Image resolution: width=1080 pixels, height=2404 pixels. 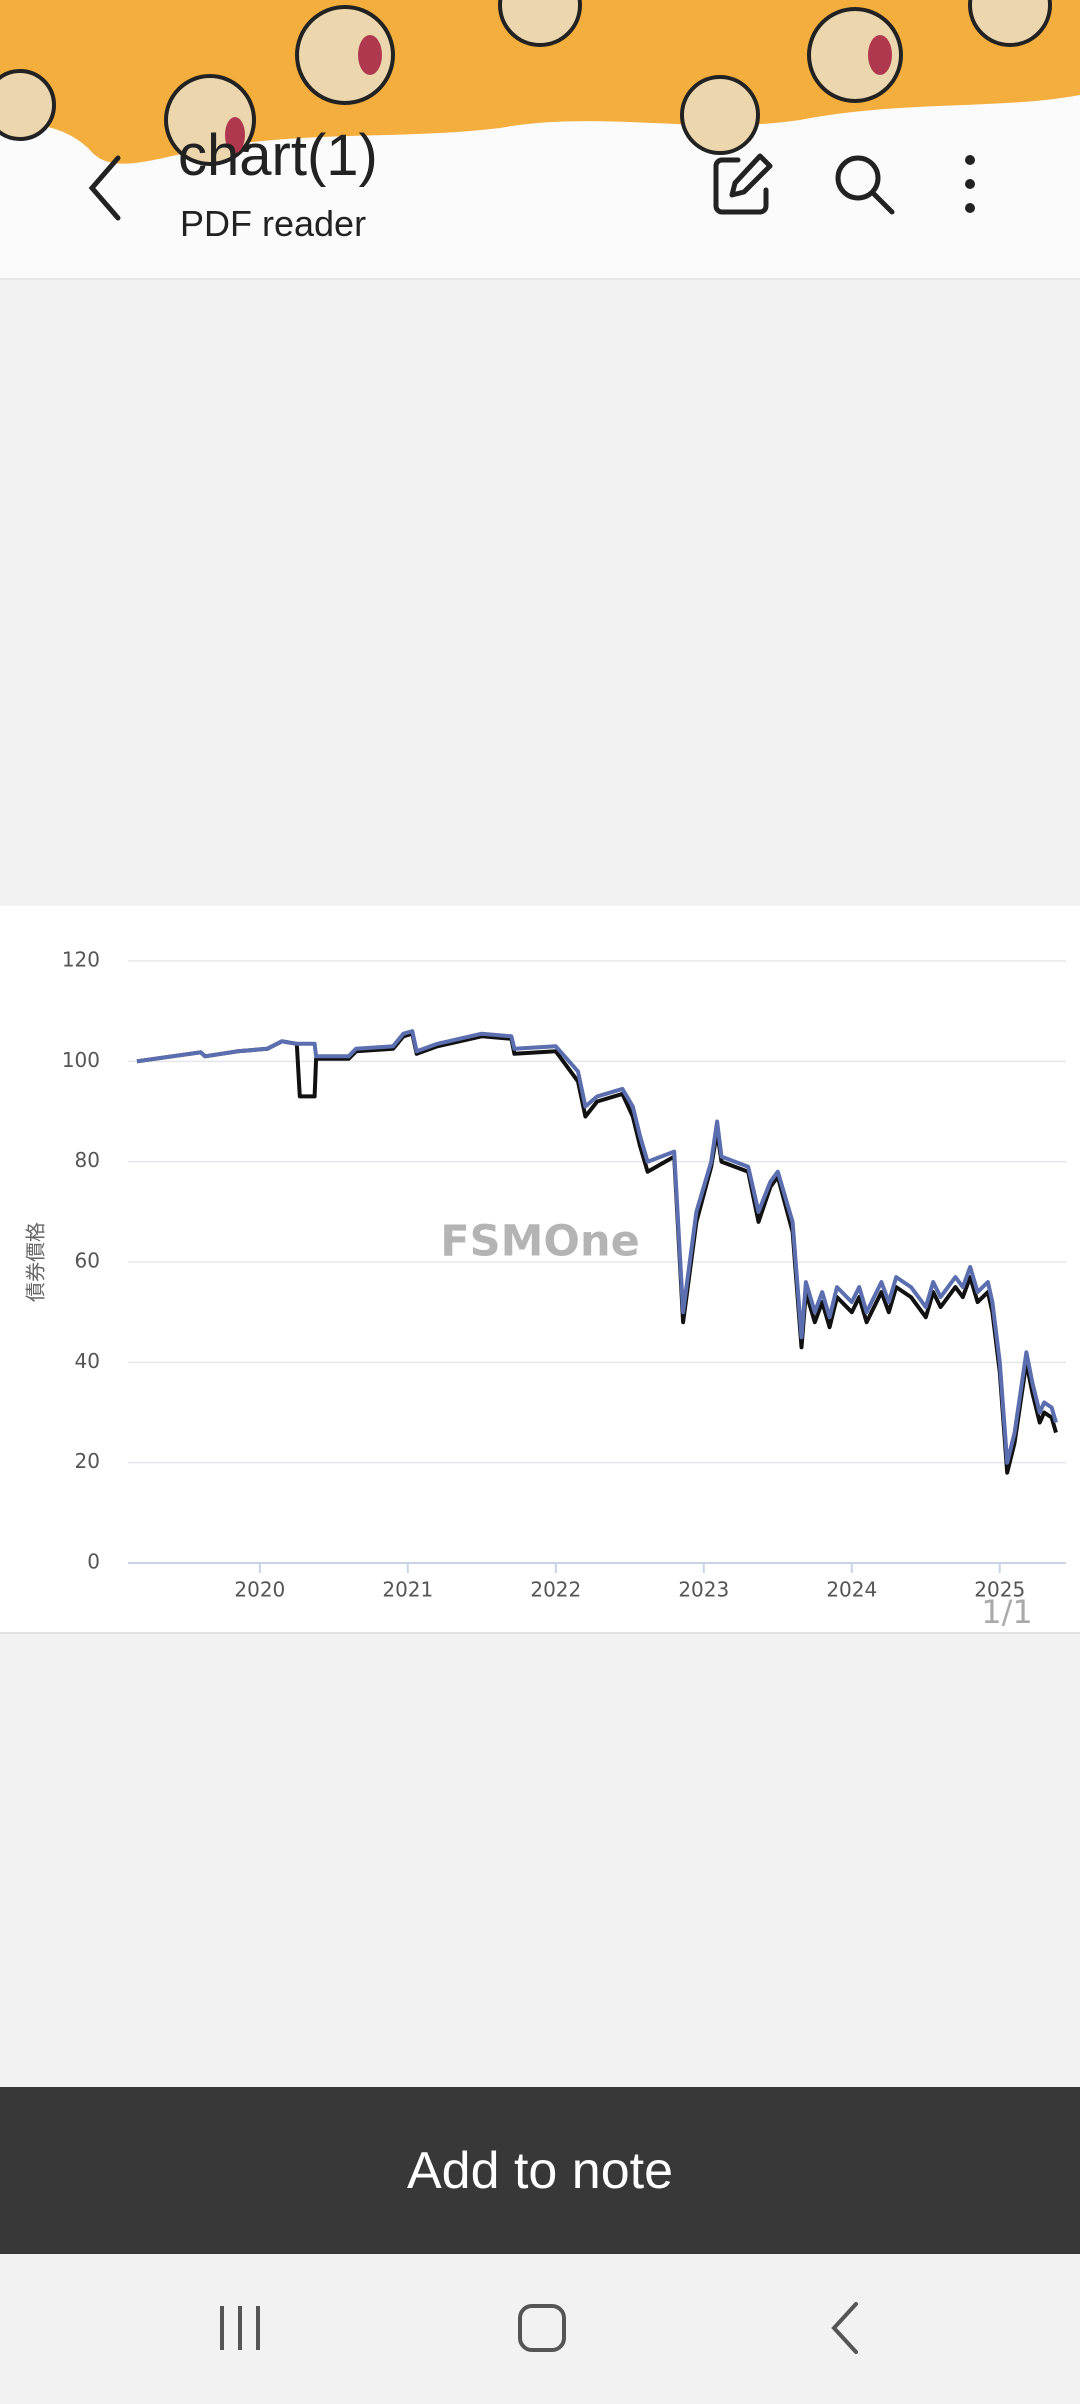 What do you see at coordinates (273, 223) in the screenshot?
I see `app-name: PDF reader` at bounding box center [273, 223].